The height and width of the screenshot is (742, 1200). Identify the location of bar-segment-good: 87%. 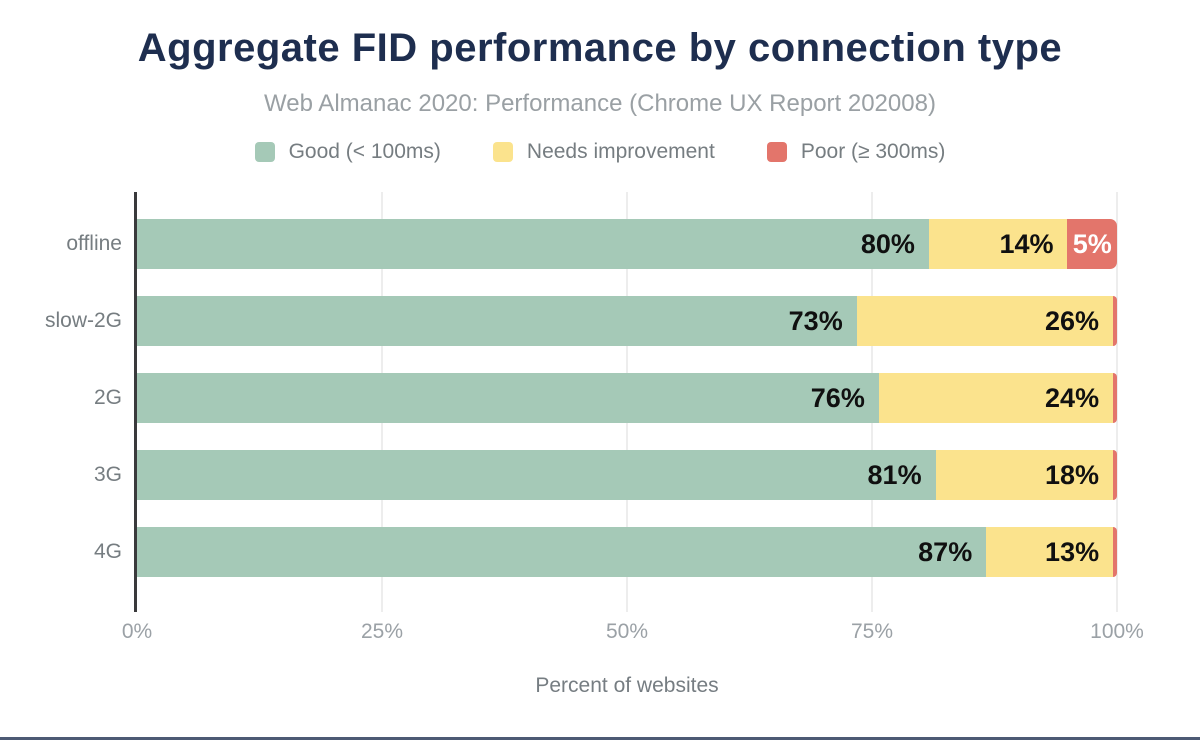
(562, 552).